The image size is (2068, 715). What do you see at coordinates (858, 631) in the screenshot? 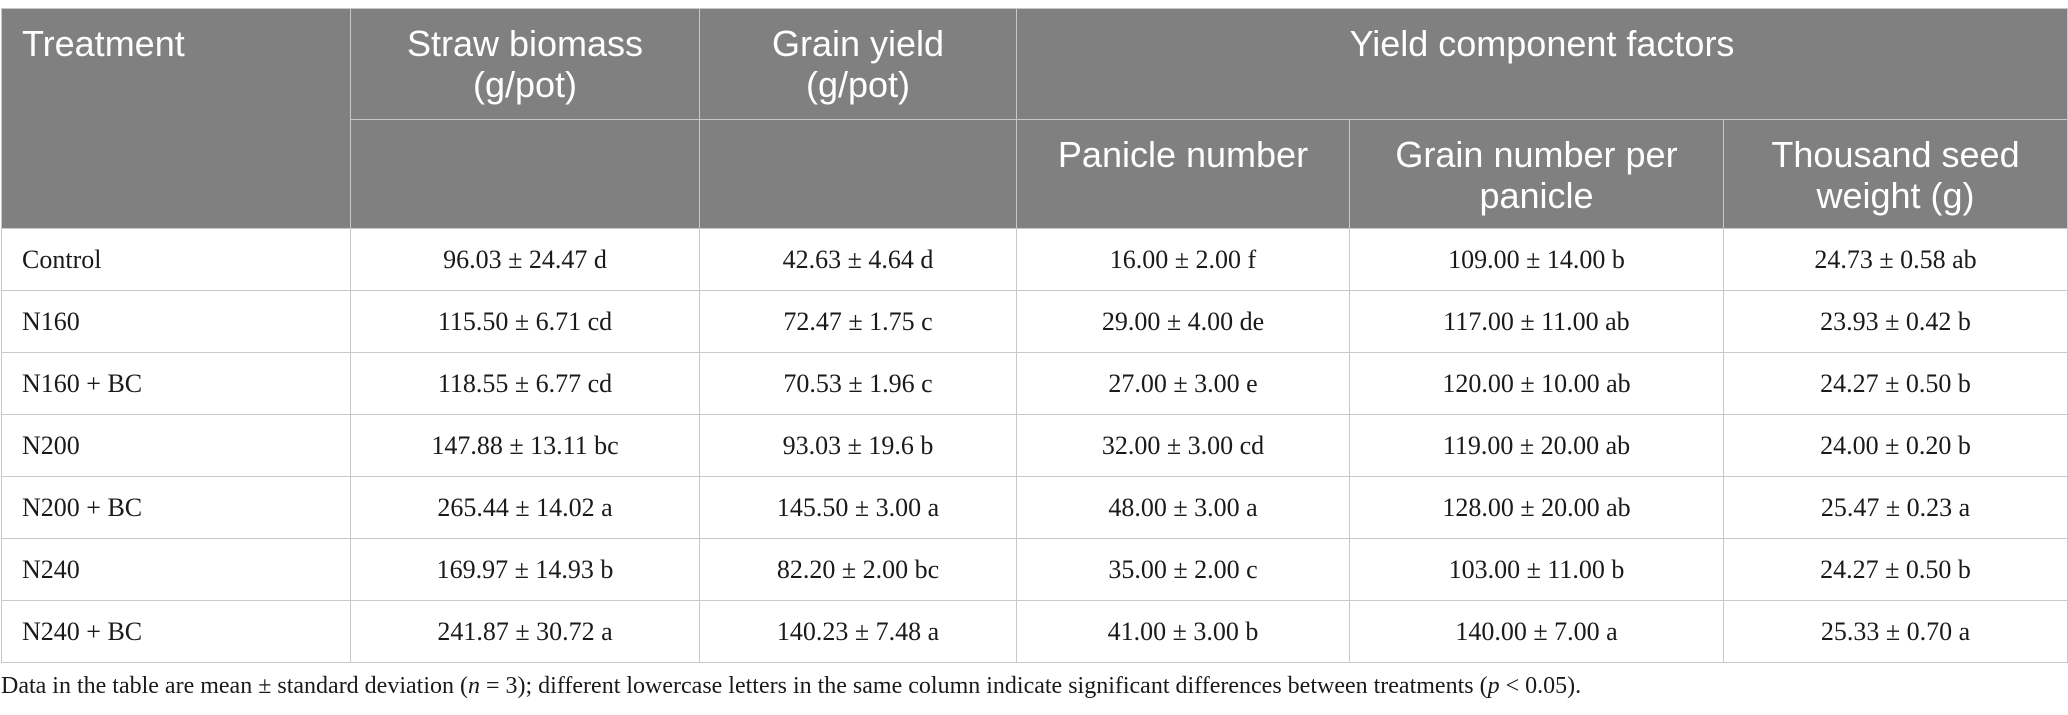
I see `cell-grain-yield: 140.23 ± 7.48 a` at bounding box center [858, 631].